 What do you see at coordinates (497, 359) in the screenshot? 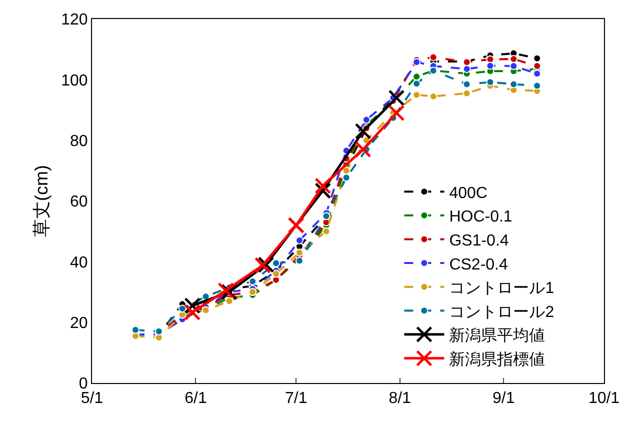
I see `legend-label: 新潟県指標値` at bounding box center [497, 359].